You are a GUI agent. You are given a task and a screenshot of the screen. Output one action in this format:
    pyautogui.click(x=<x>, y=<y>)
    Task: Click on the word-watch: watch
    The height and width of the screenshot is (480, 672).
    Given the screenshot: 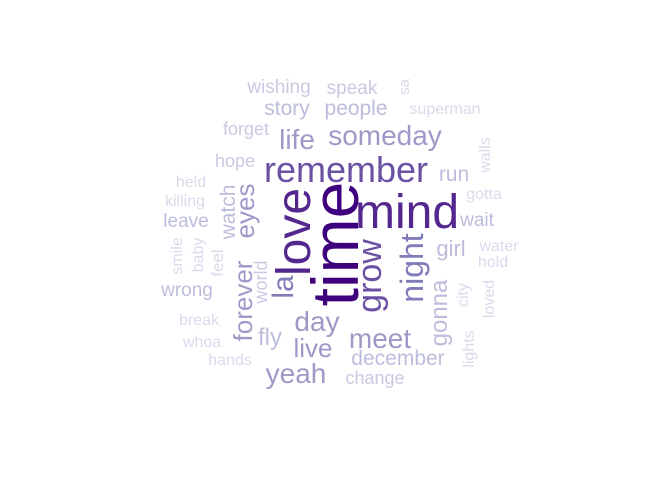 What is the action you would take?
    pyautogui.click(x=228, y=213)
    